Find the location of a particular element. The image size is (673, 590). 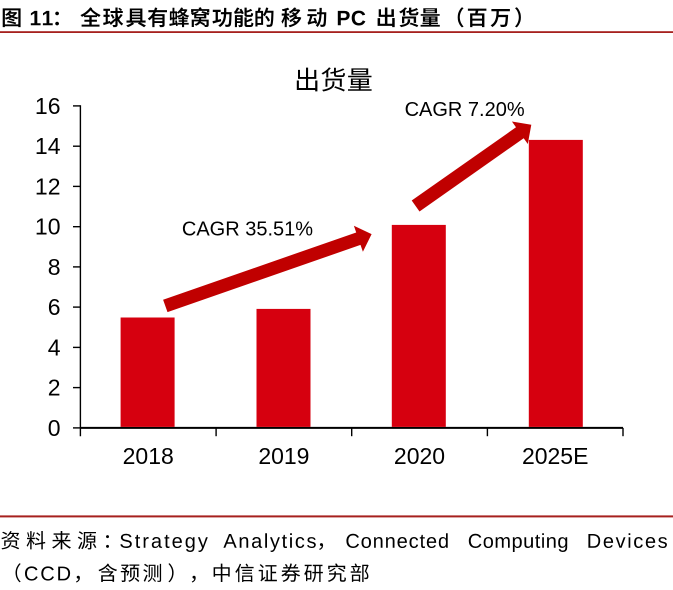

svg-text: CAGR 35.51% is located at coordinates (247, 230).